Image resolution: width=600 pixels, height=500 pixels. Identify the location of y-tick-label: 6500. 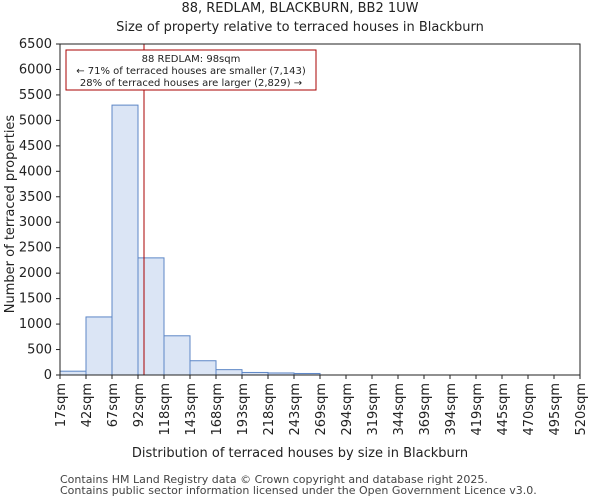
(35, 44).